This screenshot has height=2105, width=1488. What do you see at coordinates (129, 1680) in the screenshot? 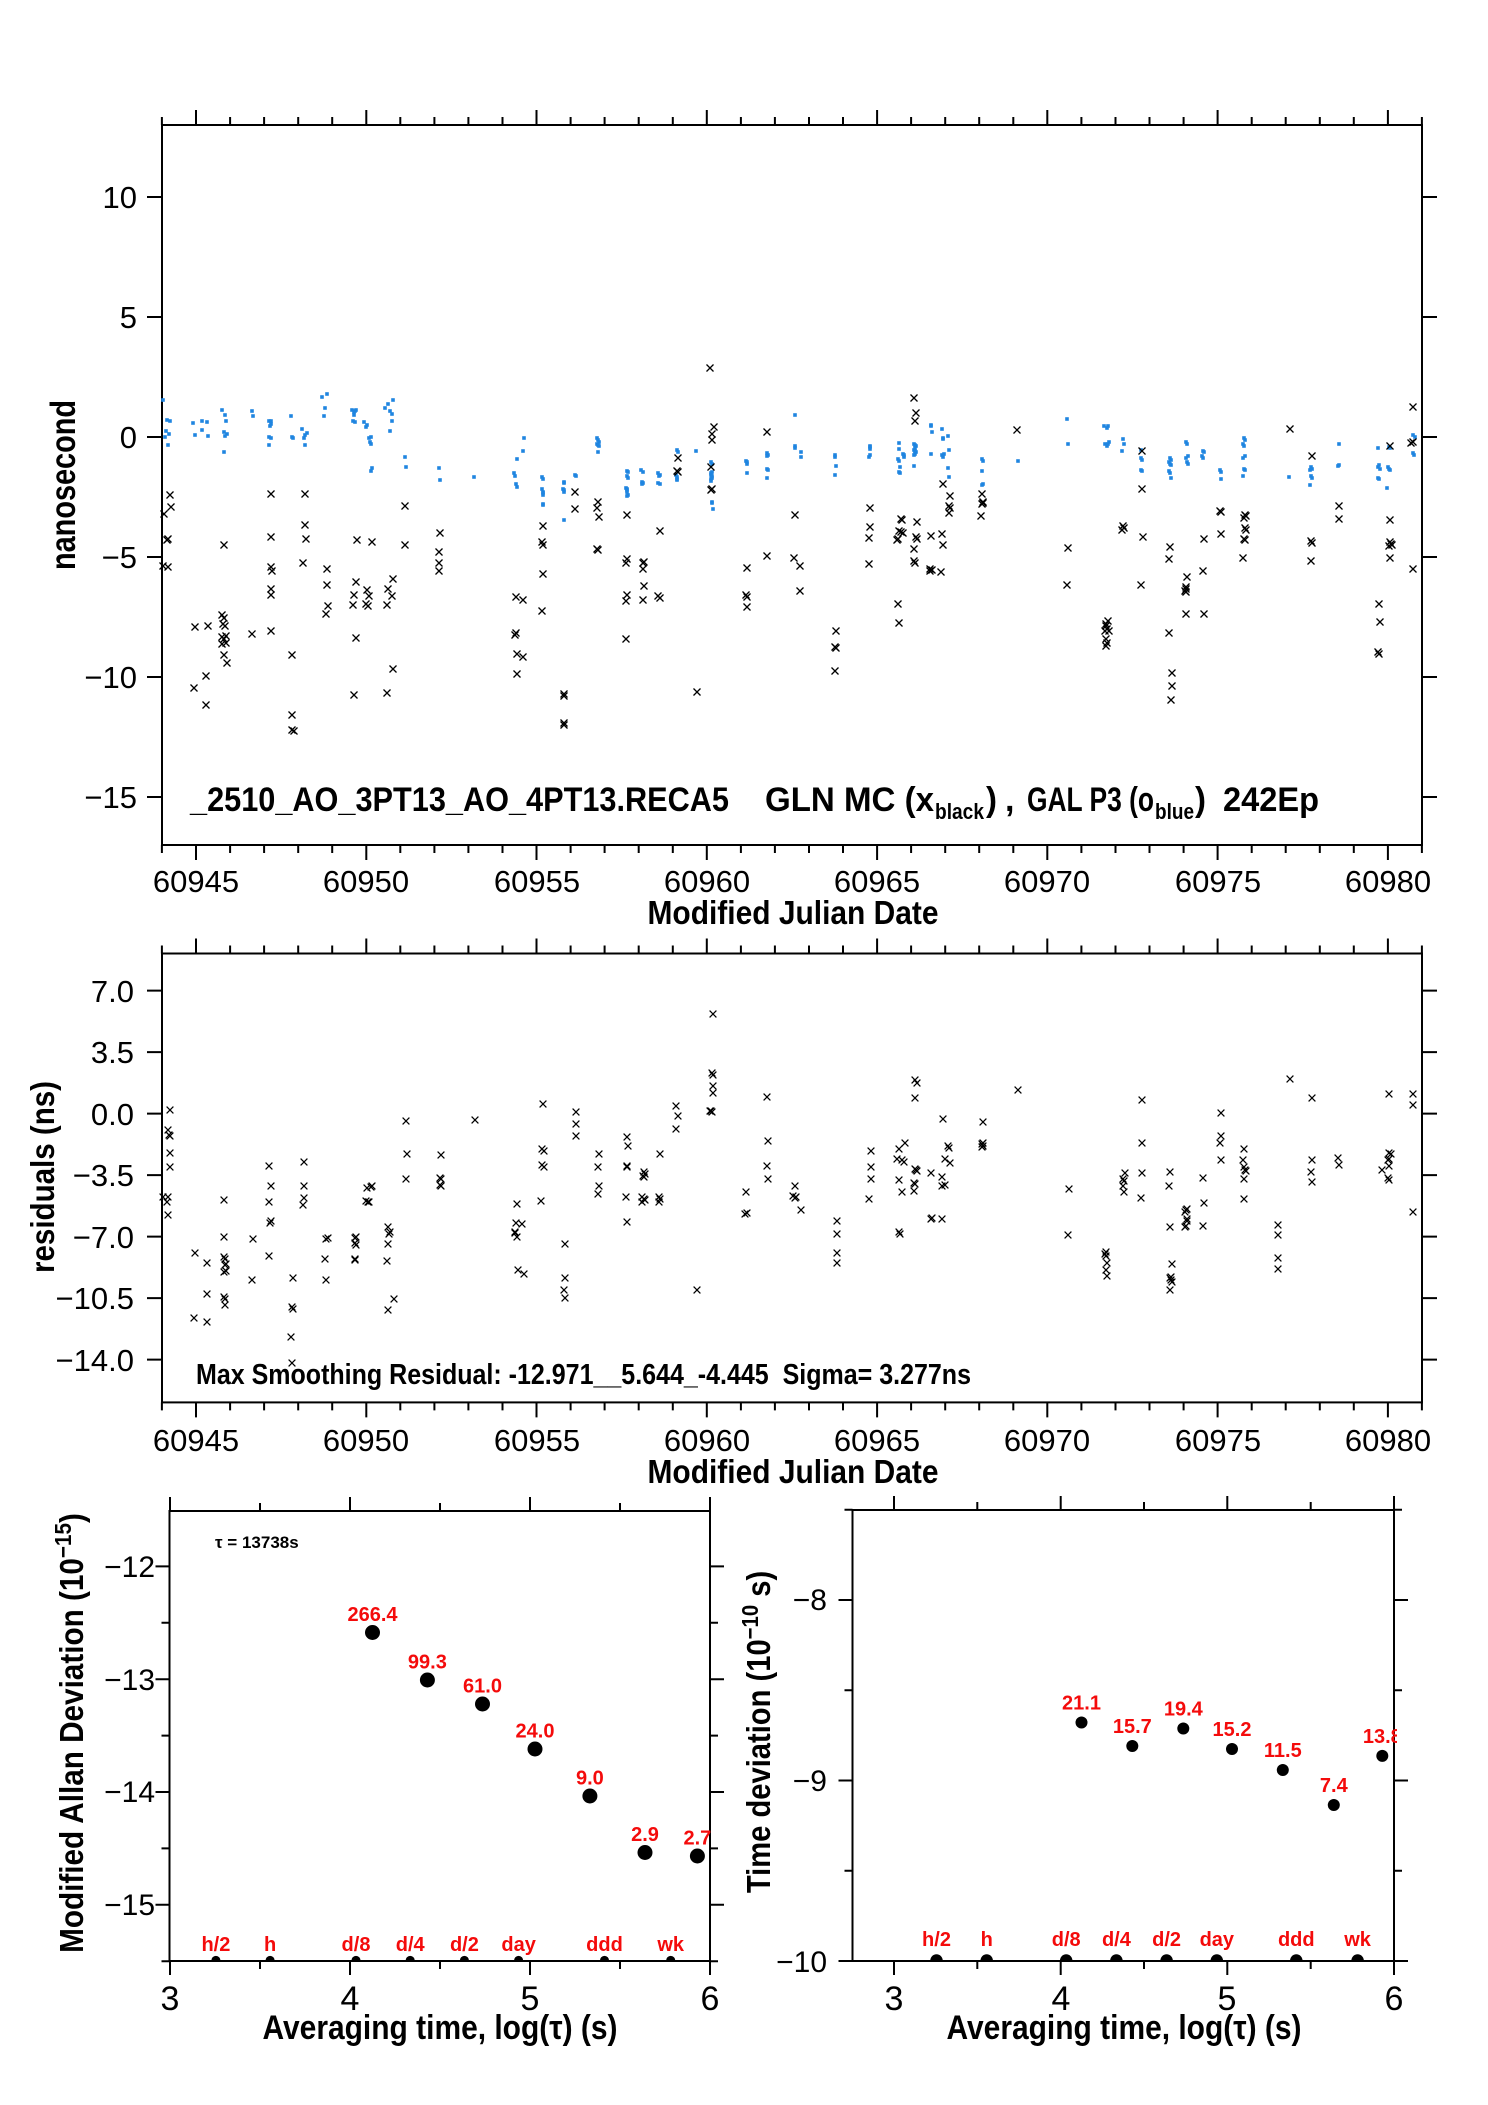
I see `svg-text: −13` at bounding box center [129, 1680].